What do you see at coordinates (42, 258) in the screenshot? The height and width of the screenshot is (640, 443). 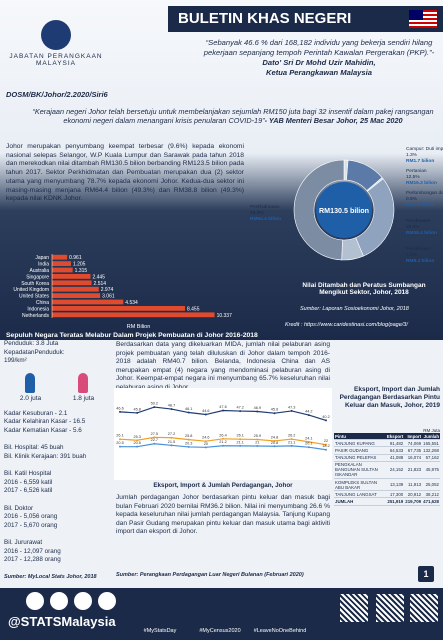 I see `category-label: Japan` at bounding box center [42, 258].